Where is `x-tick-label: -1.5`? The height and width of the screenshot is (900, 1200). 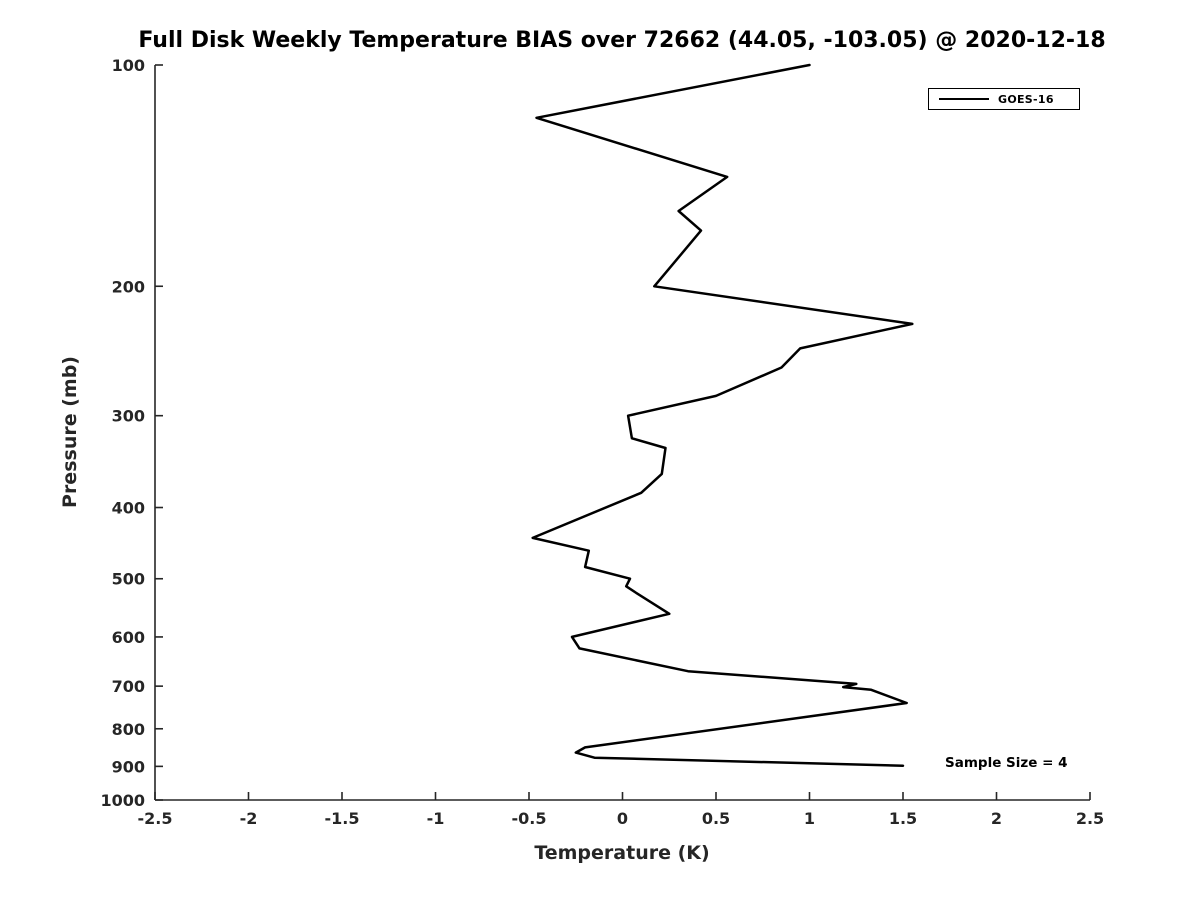 x-tick-label: -1.5 is located at coordinates (342, 818).